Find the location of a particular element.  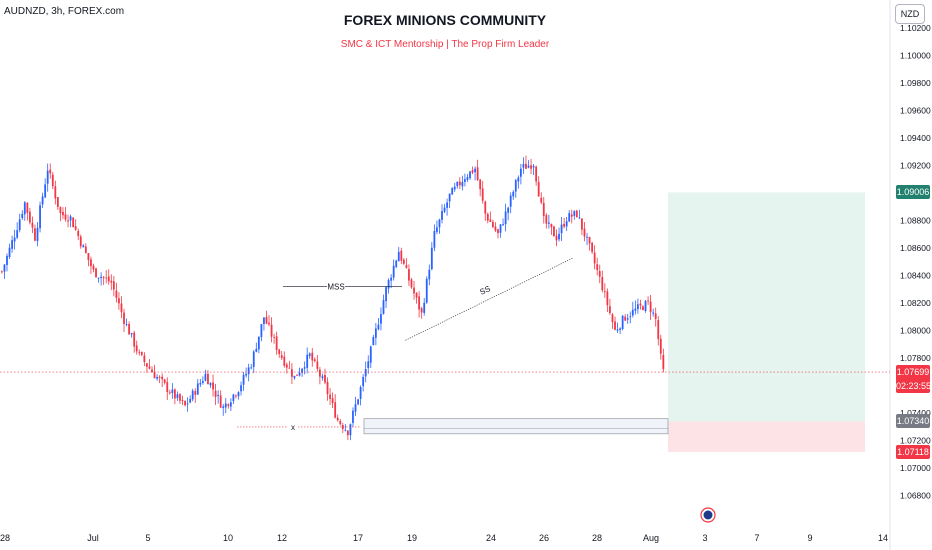

y-tick-label: 1.07200 is located at coordinates (915, 441).